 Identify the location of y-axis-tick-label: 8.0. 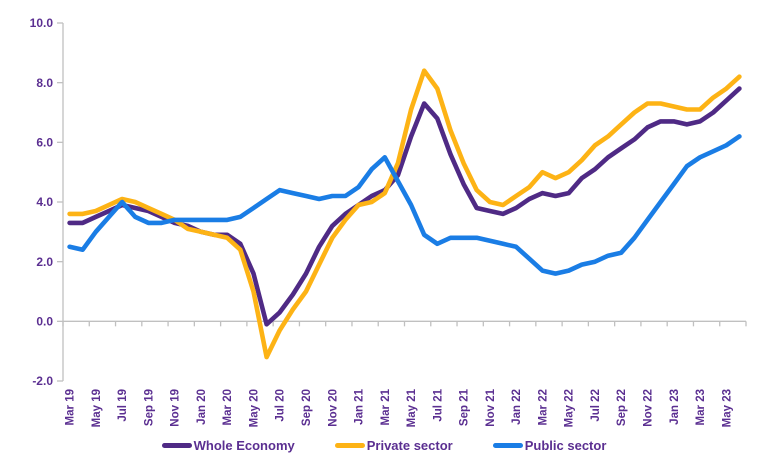
(44, 83).